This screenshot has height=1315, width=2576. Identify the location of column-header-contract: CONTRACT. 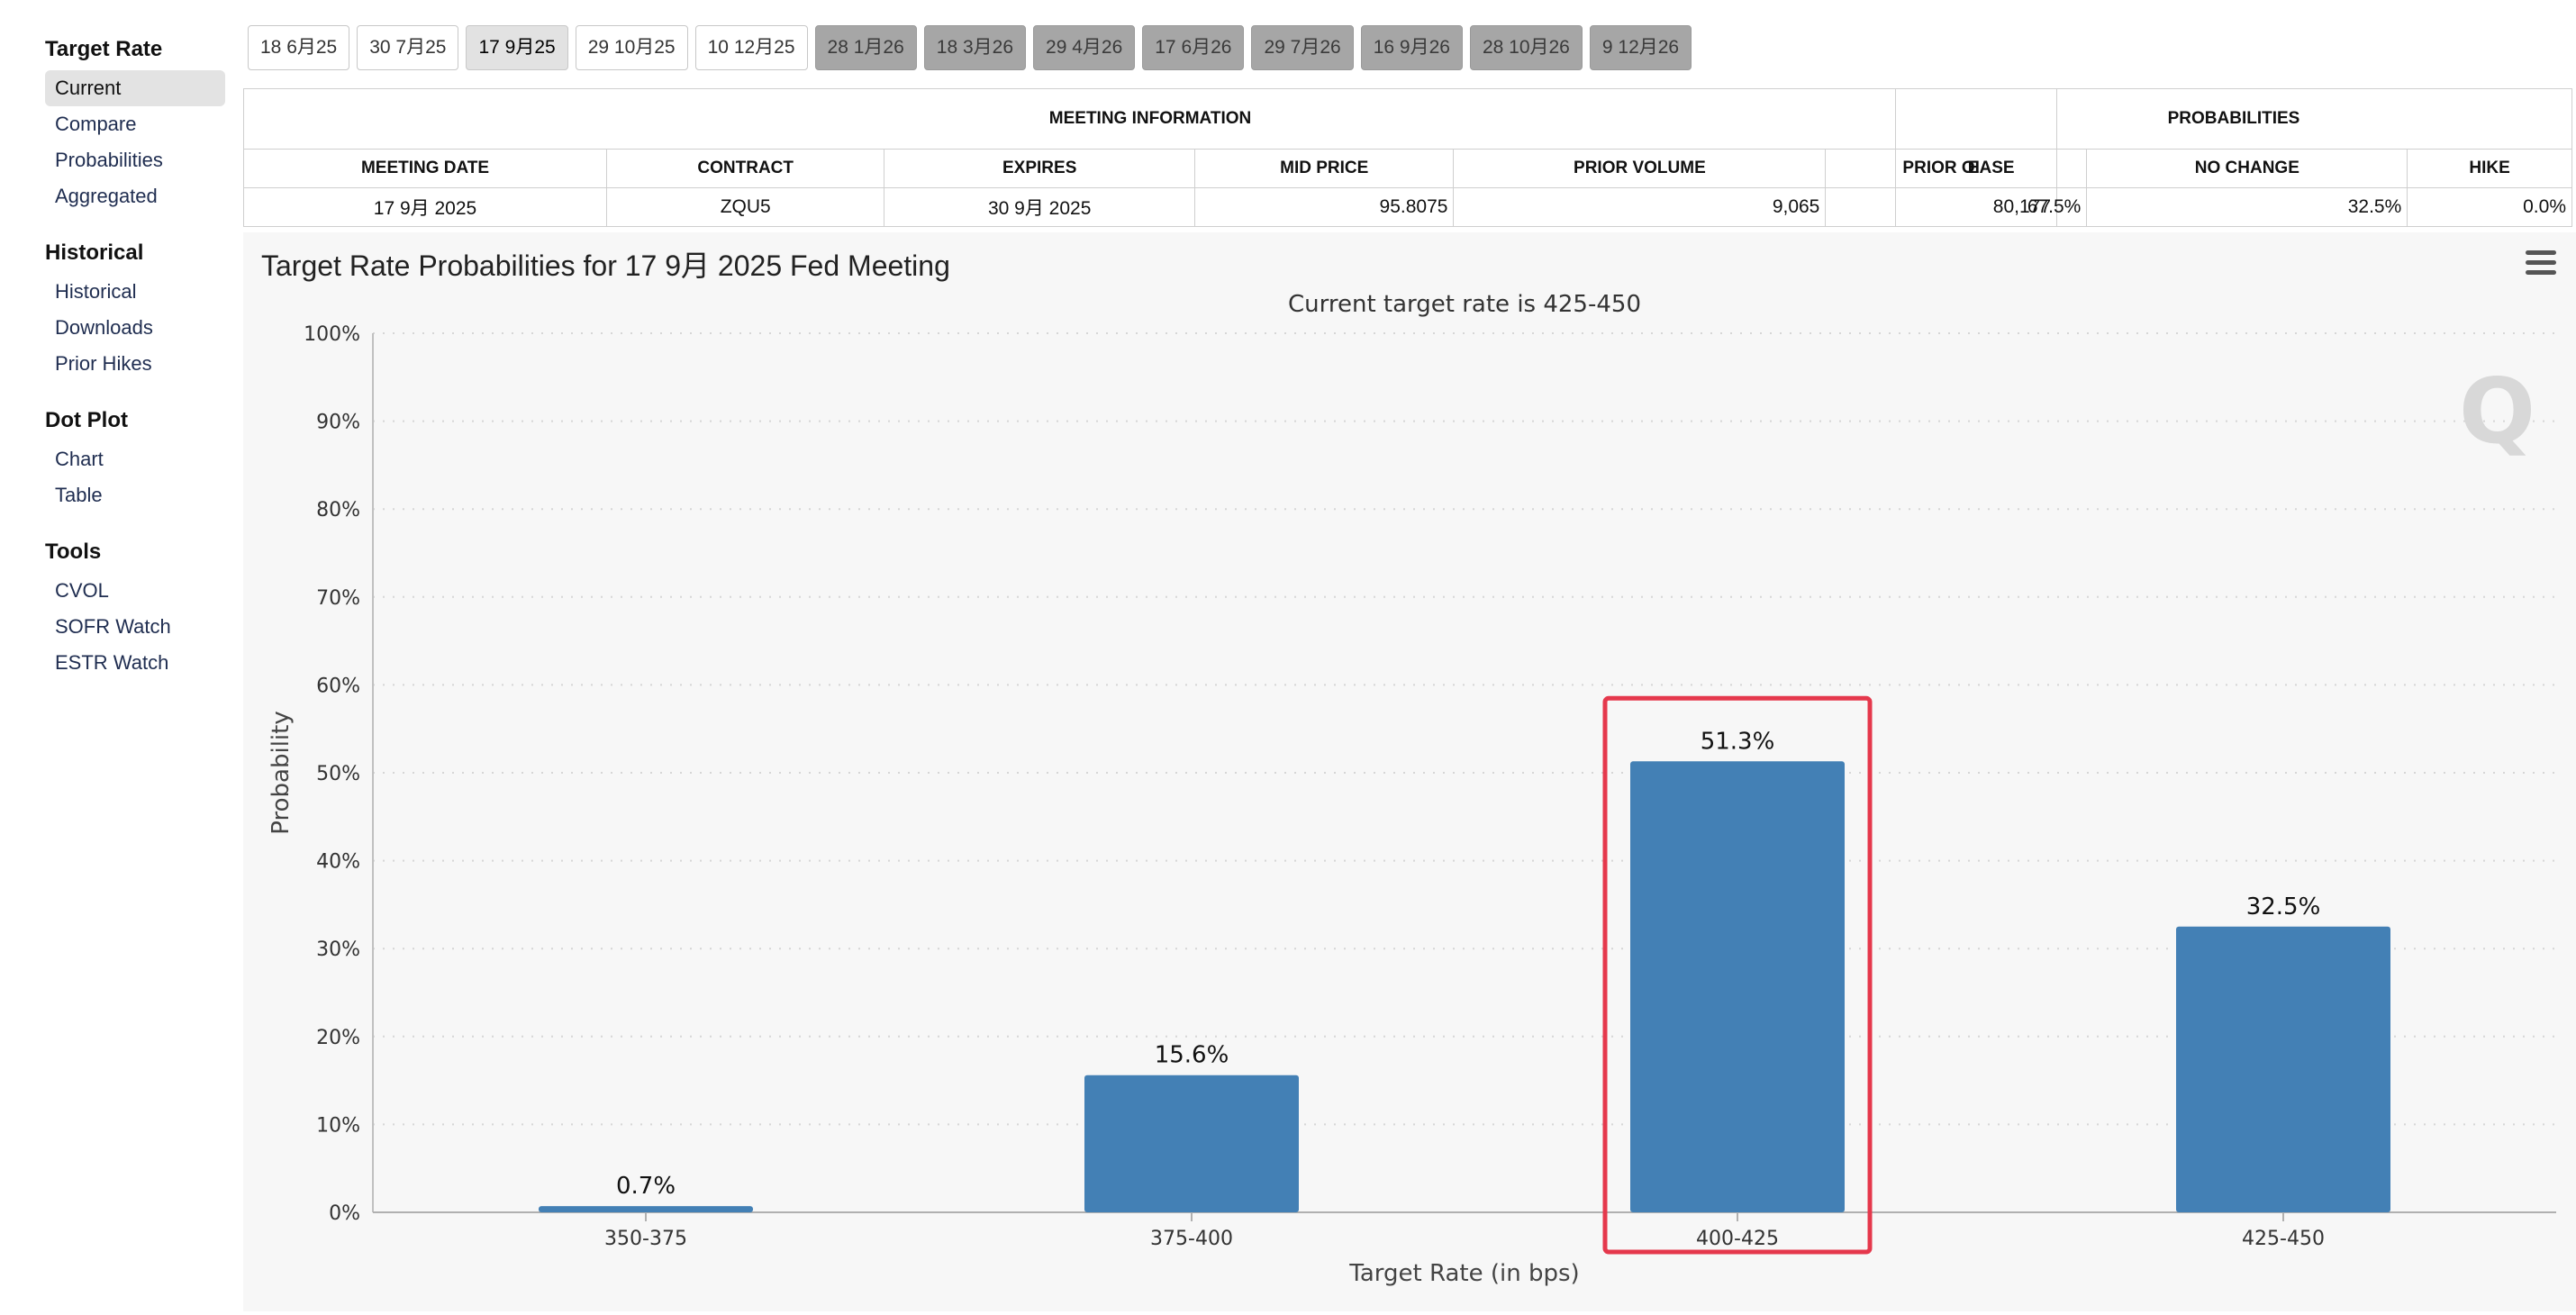
(745, 168).